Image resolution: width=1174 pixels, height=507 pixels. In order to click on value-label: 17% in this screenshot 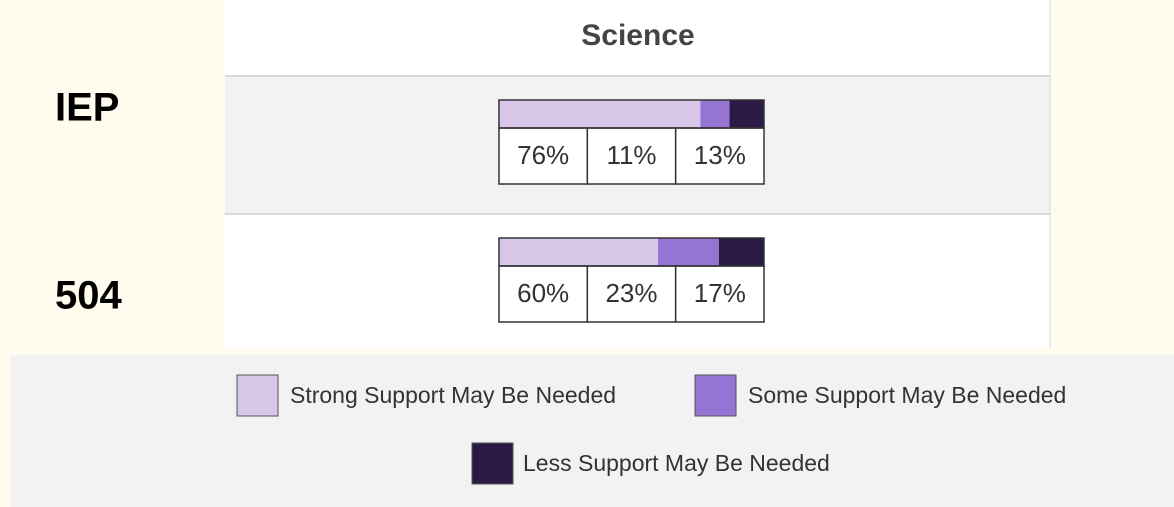, I will do `click(720, 293)`.